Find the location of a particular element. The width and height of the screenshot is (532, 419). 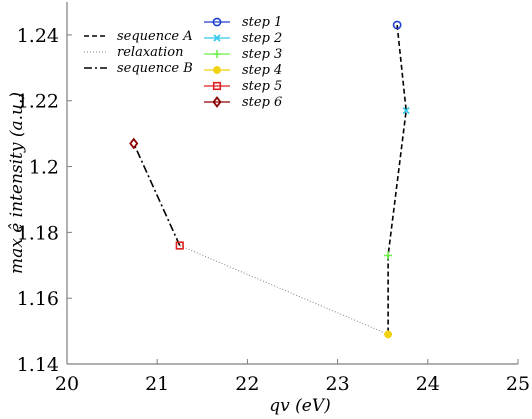

y-tick-label: 1.2 is located at coordinates (44, 168).